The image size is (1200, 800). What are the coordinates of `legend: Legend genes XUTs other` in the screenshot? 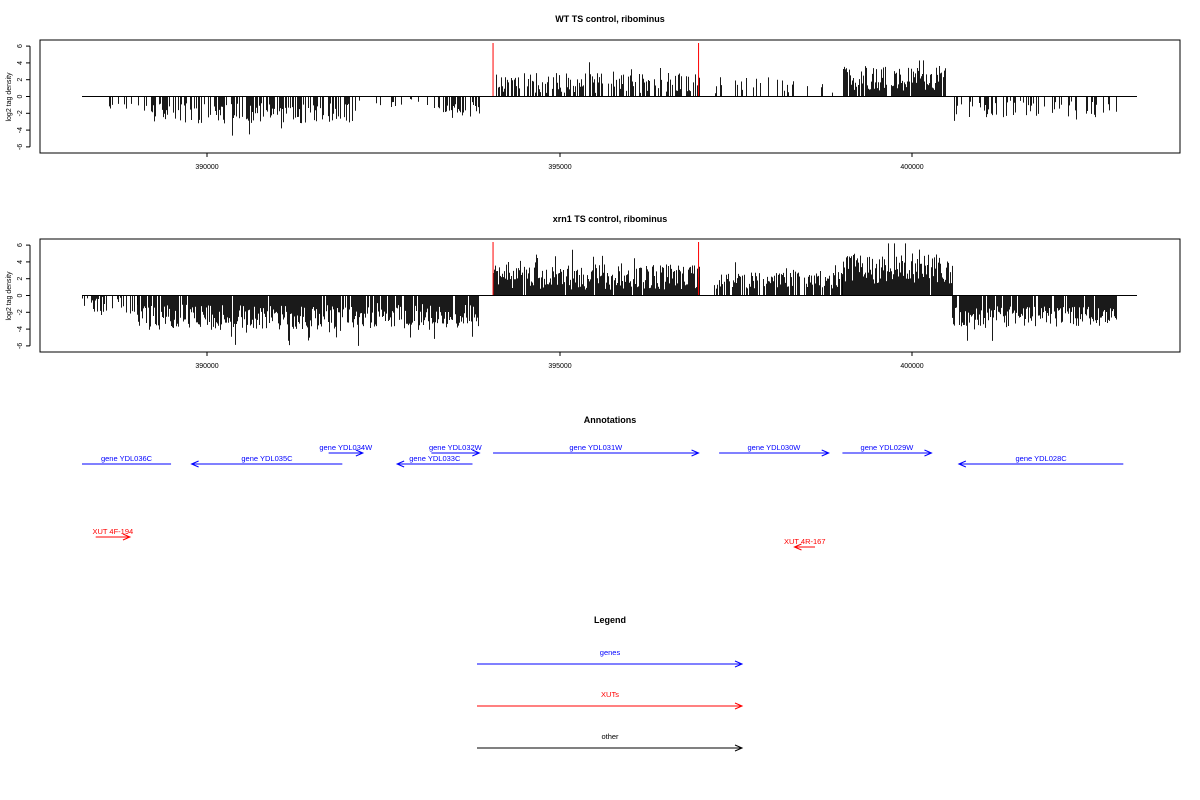 It's located at (610, 683).